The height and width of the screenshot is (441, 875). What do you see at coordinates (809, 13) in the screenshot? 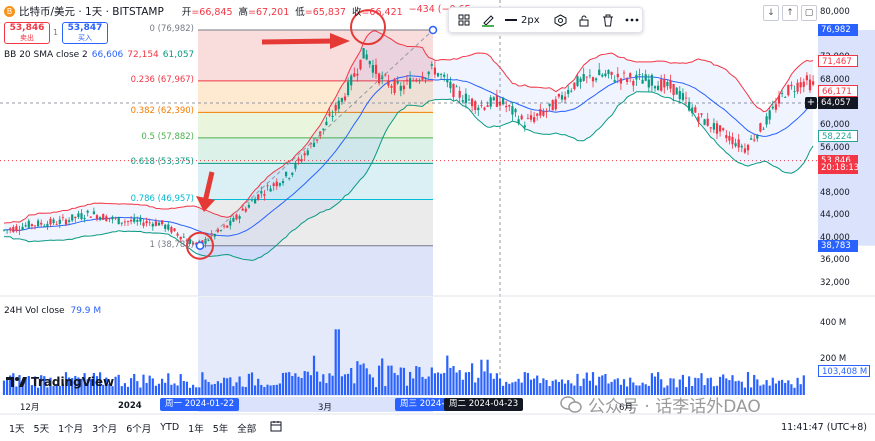
I see `maximize-icon: ▢` at bounding box center [809, 13].